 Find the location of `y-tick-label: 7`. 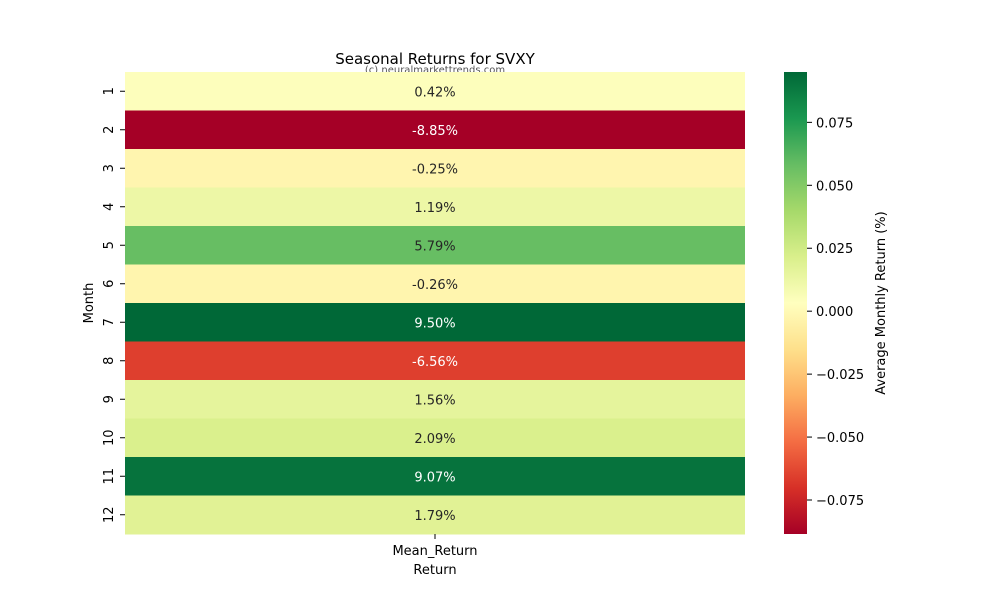

y-tick-label: 7 is located at coordinates (109, 322).